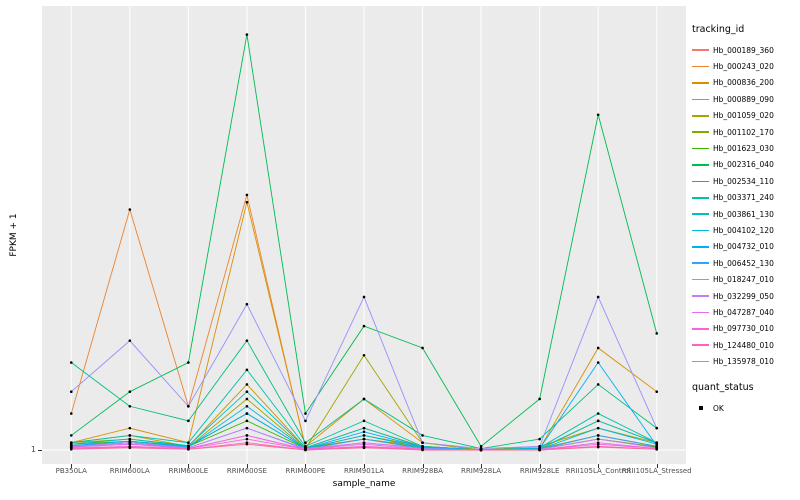  What do you see at coordinates (723, 387) in the screenshot?
I see `legend-title-quant-status: quant_status` at bounding box center [723, 387].